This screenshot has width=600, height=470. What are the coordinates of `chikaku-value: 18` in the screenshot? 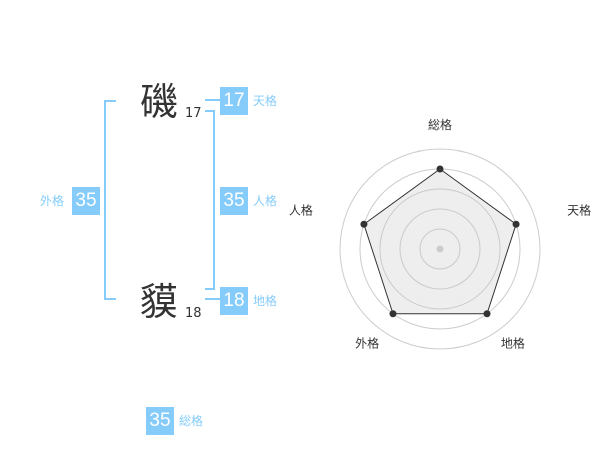 It's located at (234, 301).